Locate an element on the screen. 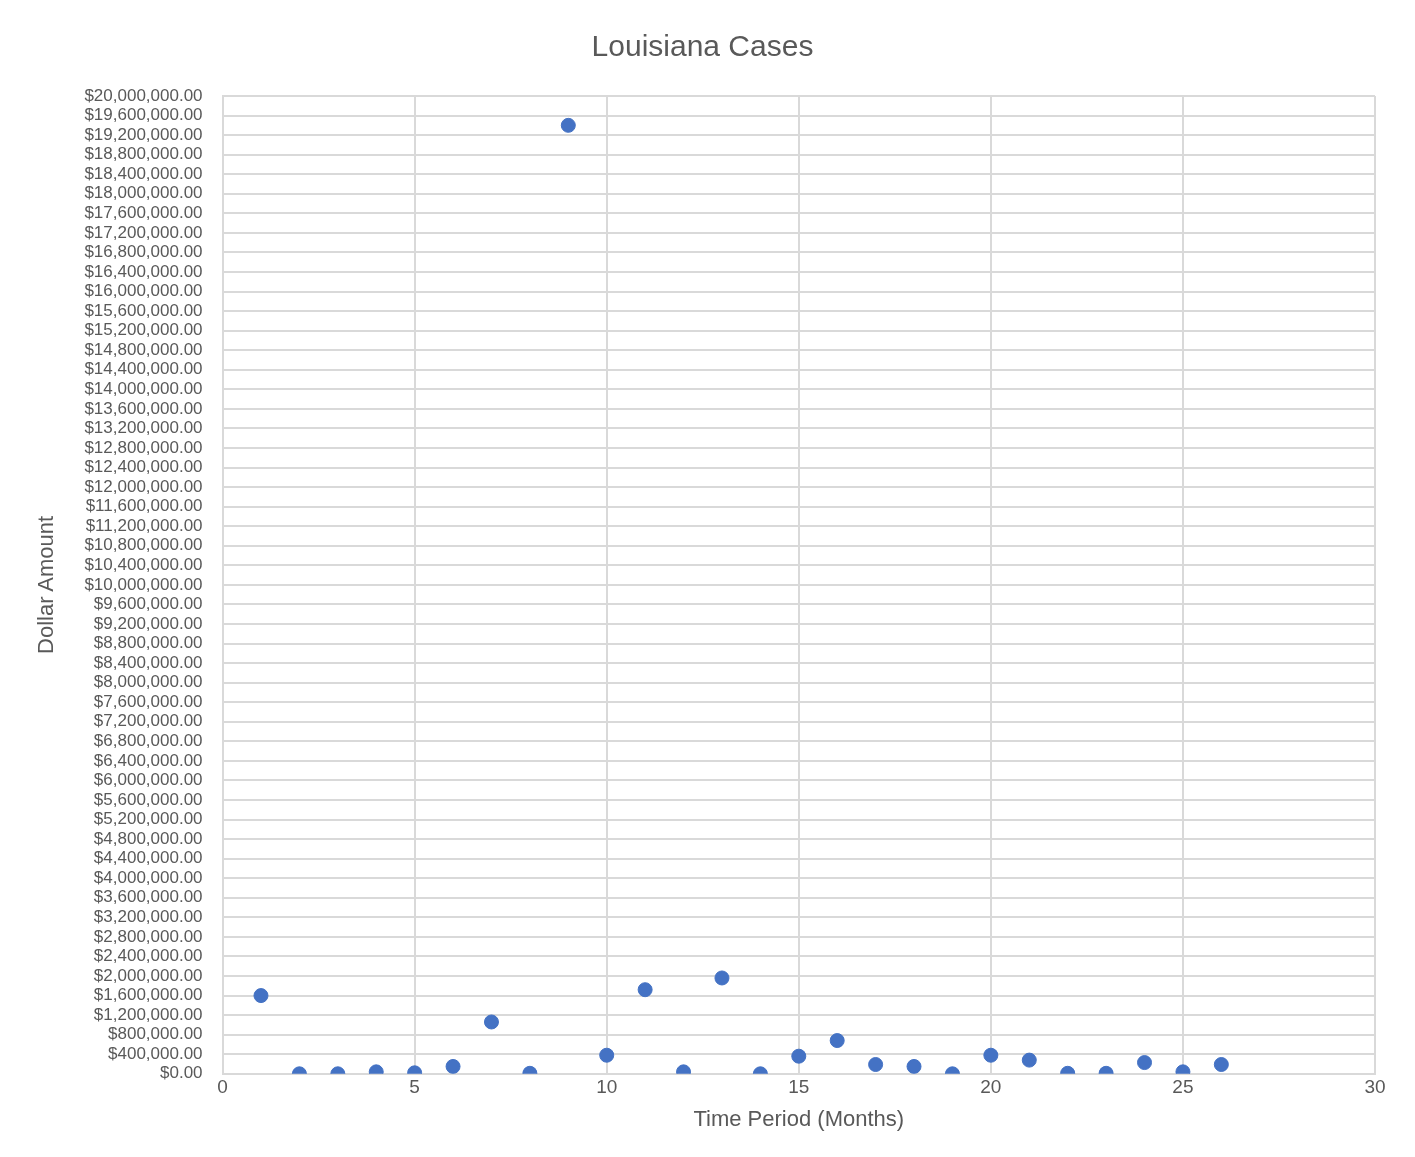  y-tick-label: $16,800,000.00 is located at coordinates (143, 252).